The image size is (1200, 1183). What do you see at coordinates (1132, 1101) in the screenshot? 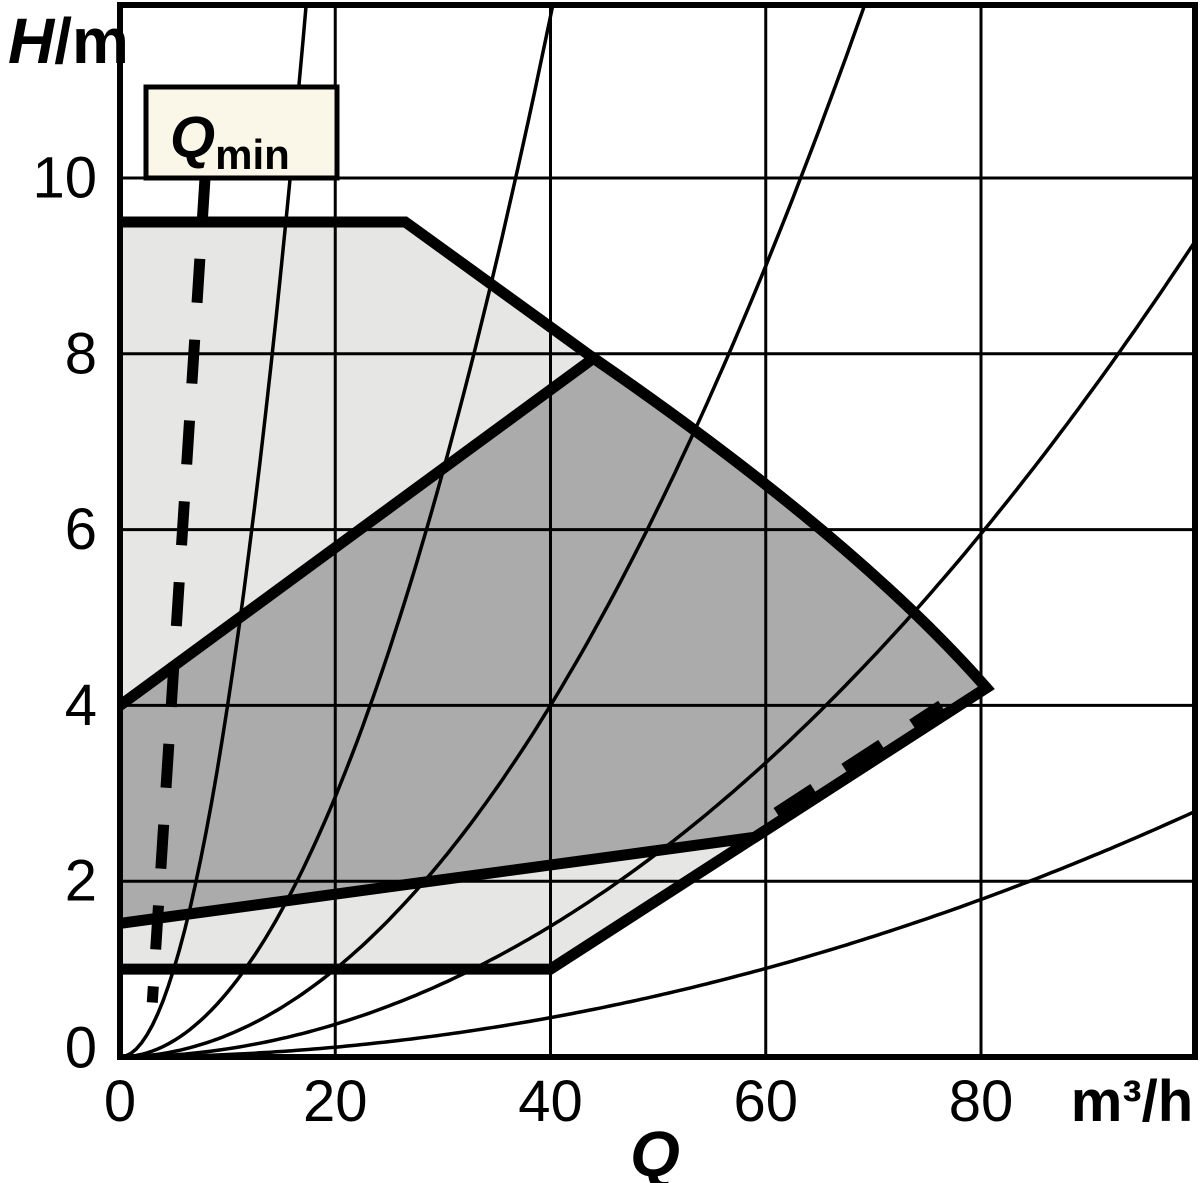
I see `x-axis-unit: m³/h` at bounding box center [1132, 1101].